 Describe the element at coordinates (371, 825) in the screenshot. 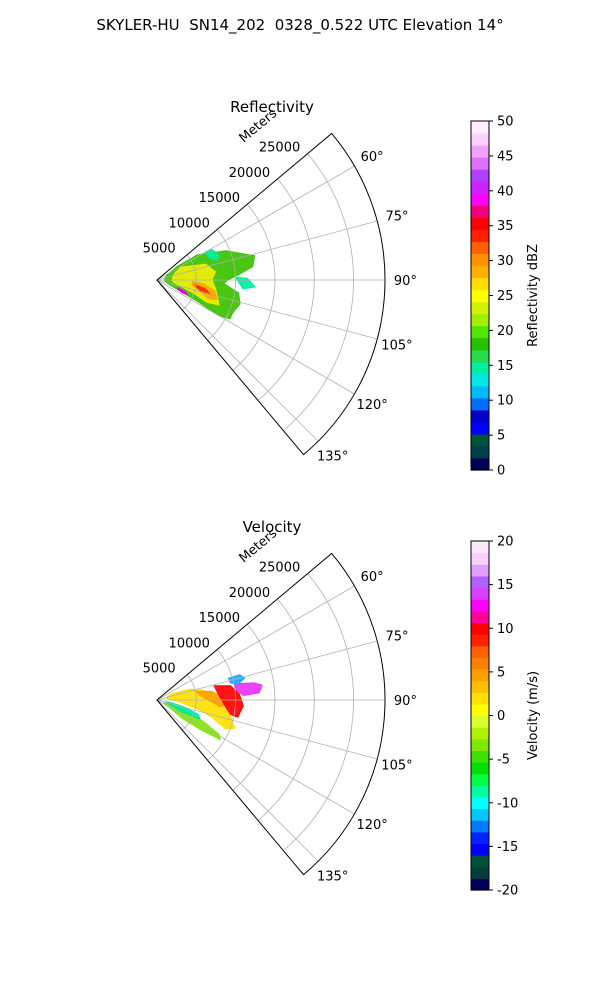

I see `theta-tick-label-4: 120°` at that location.